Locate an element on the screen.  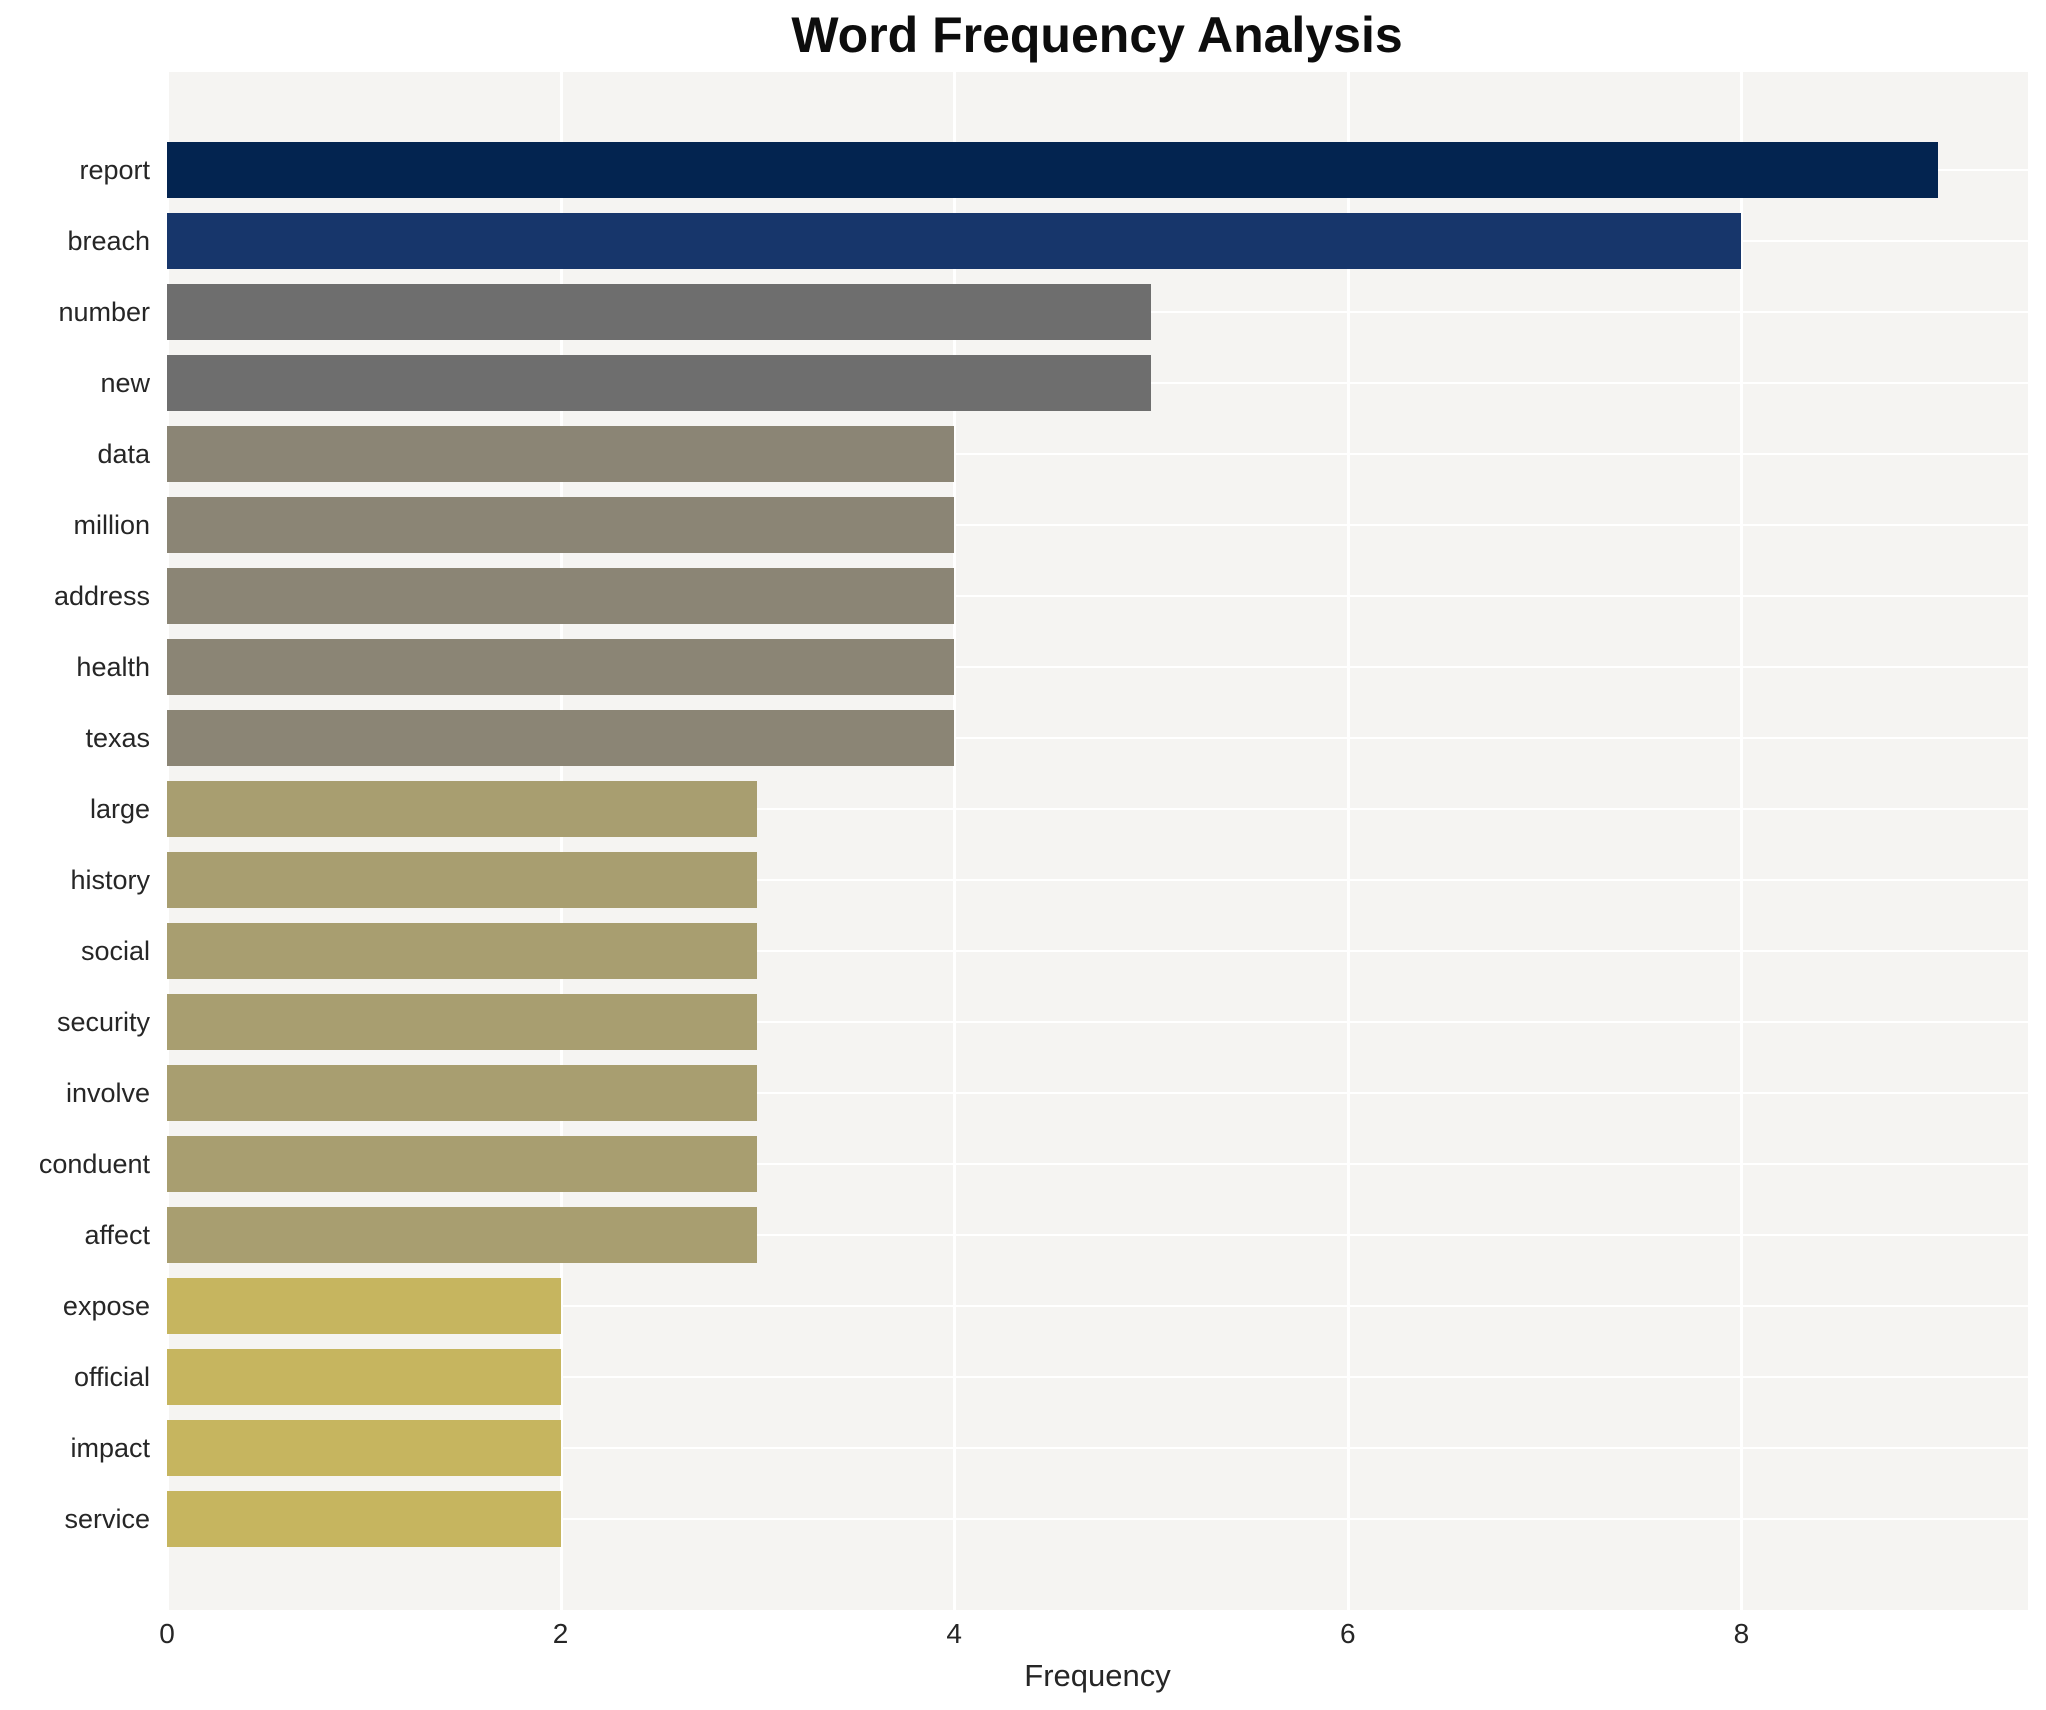
y-tick-label-history: history is located at coordinates (110, 880).